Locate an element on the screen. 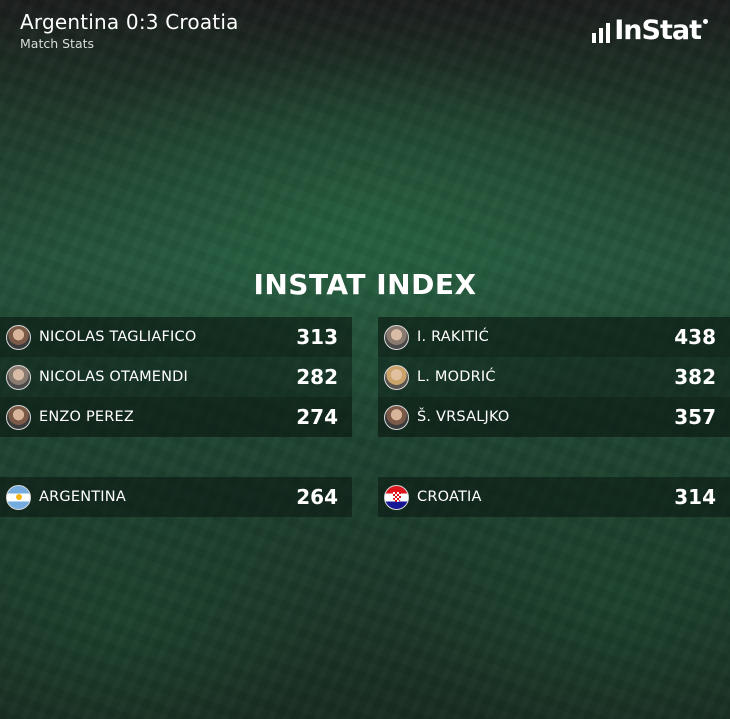 The image size is (730, 719). player-row: ENZO PEREZ 274 is located at coordinates (176, 417).